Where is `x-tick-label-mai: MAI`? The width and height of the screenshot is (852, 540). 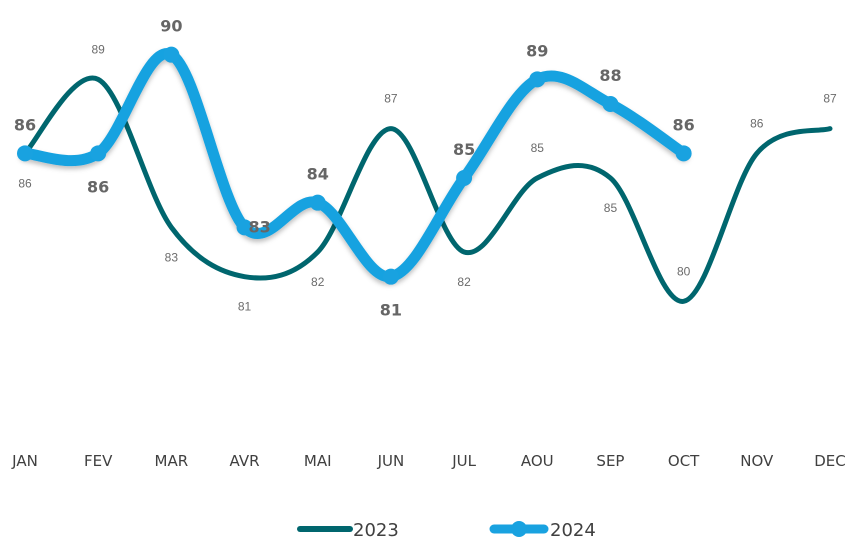 x-tick-label-mai: MAI is located at coordinates (318, 461).